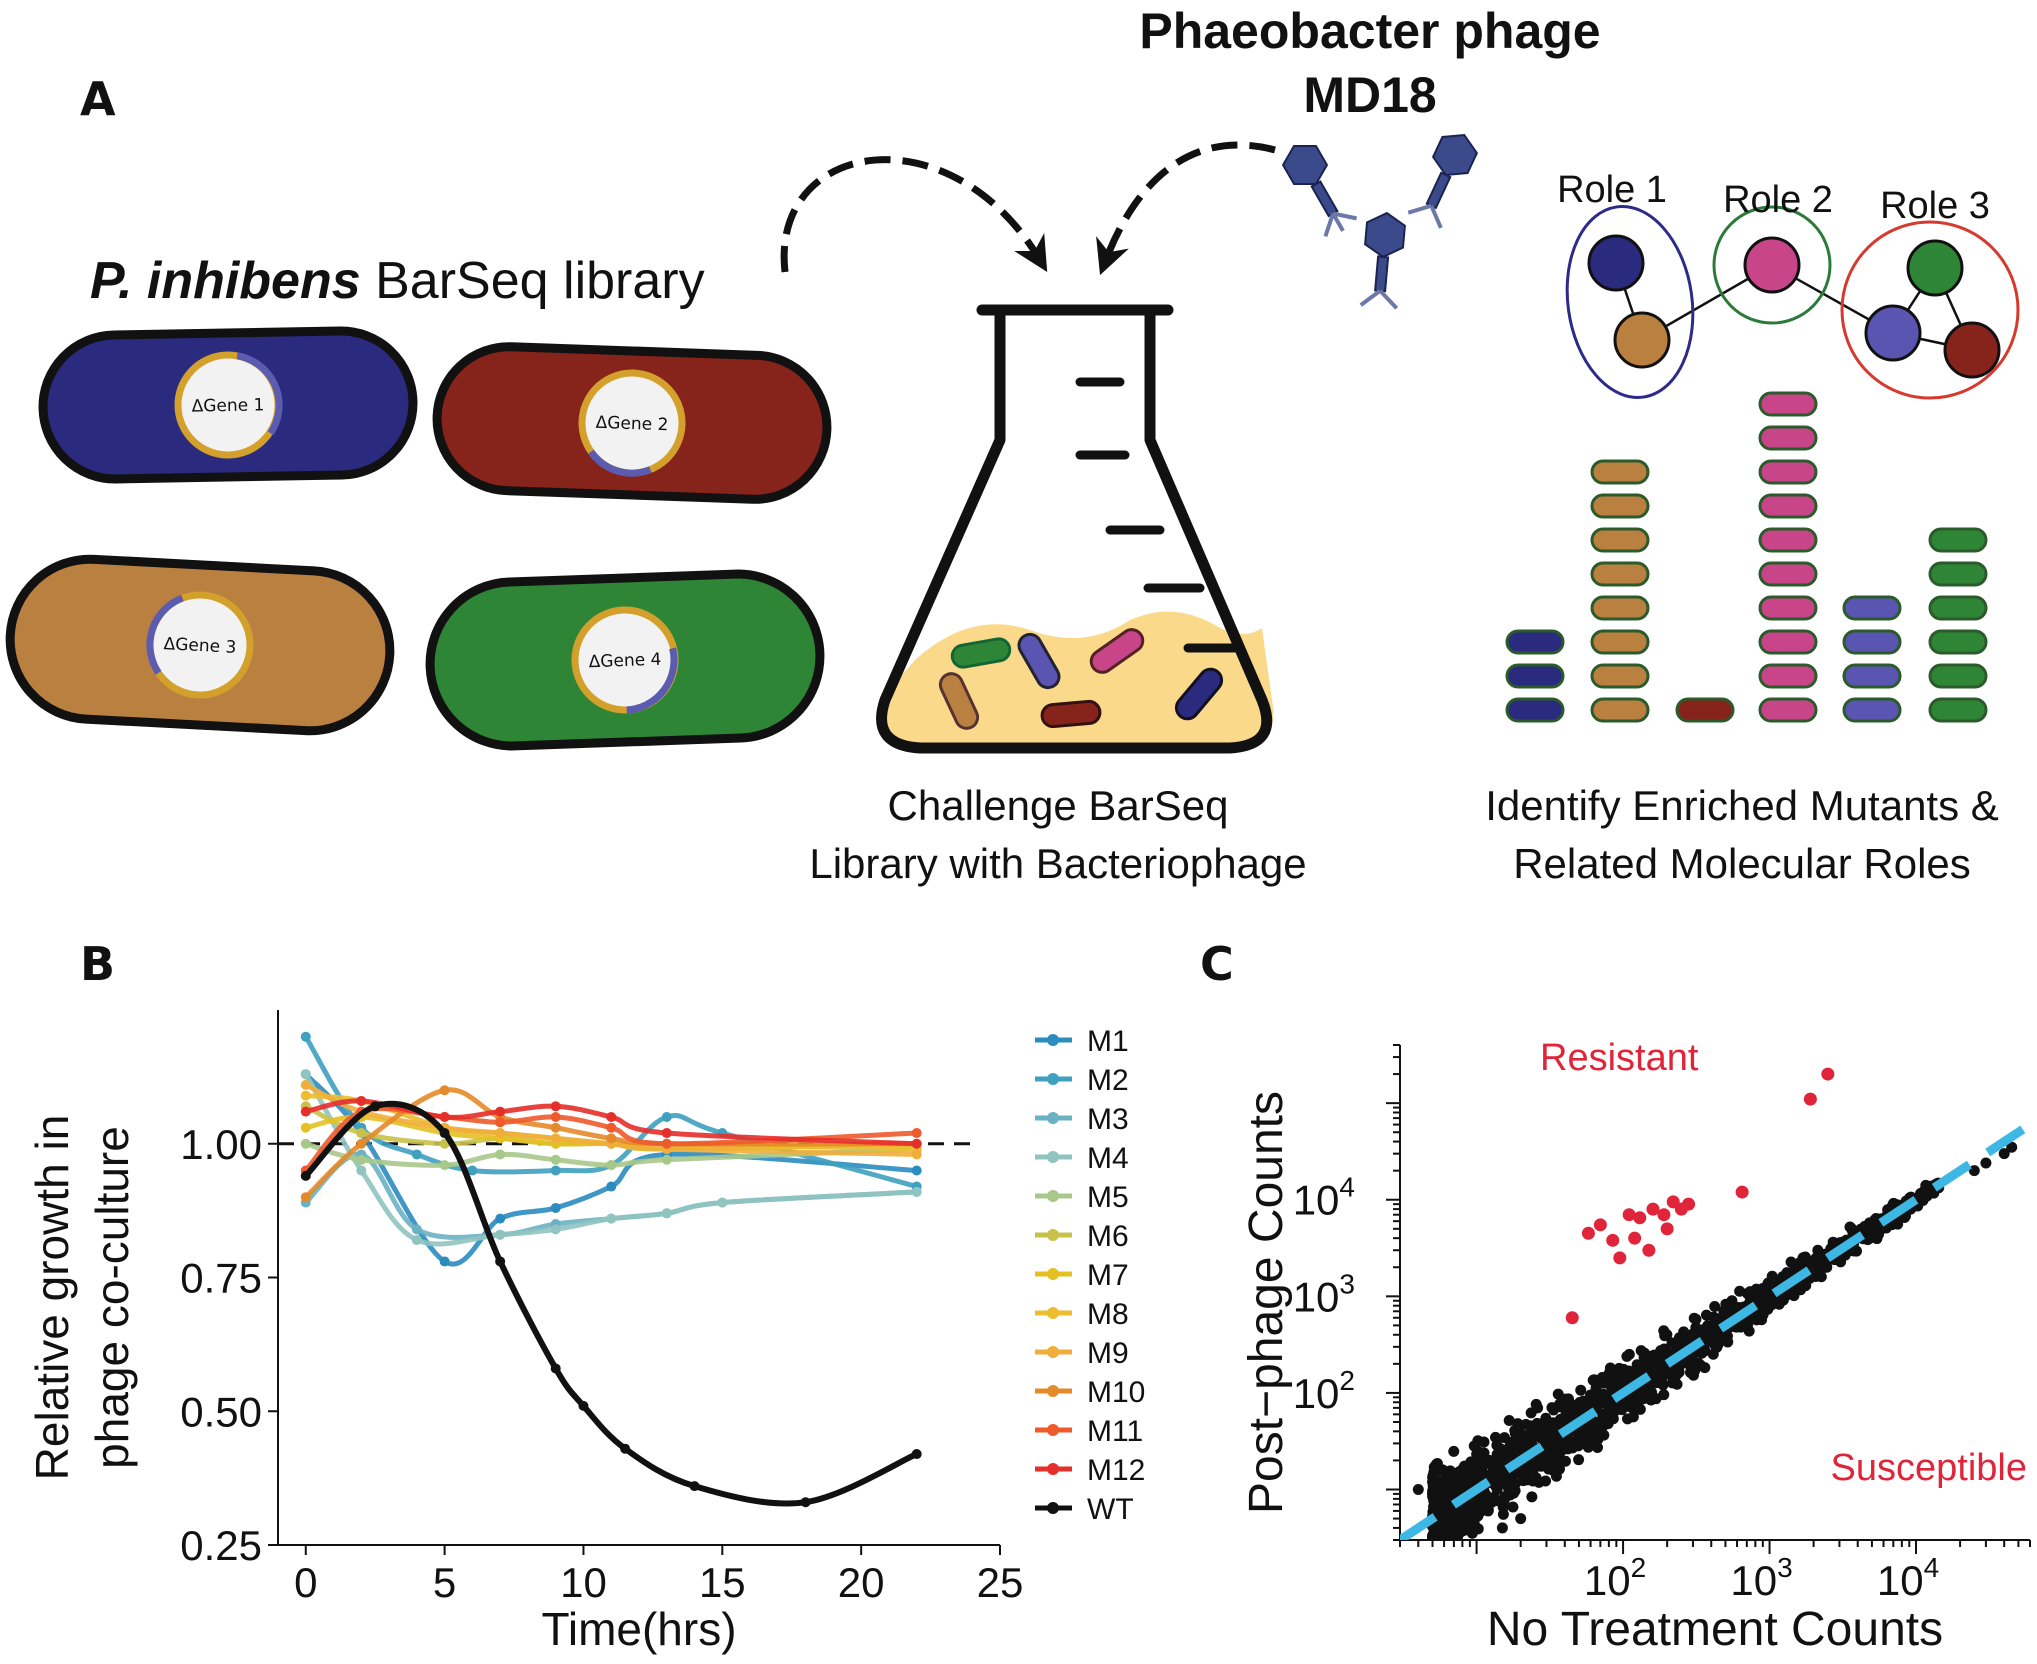 The width and height of the screenshot is (2037, 1664). I want to click on role-label-1: Role 1, so click(1612, 190).